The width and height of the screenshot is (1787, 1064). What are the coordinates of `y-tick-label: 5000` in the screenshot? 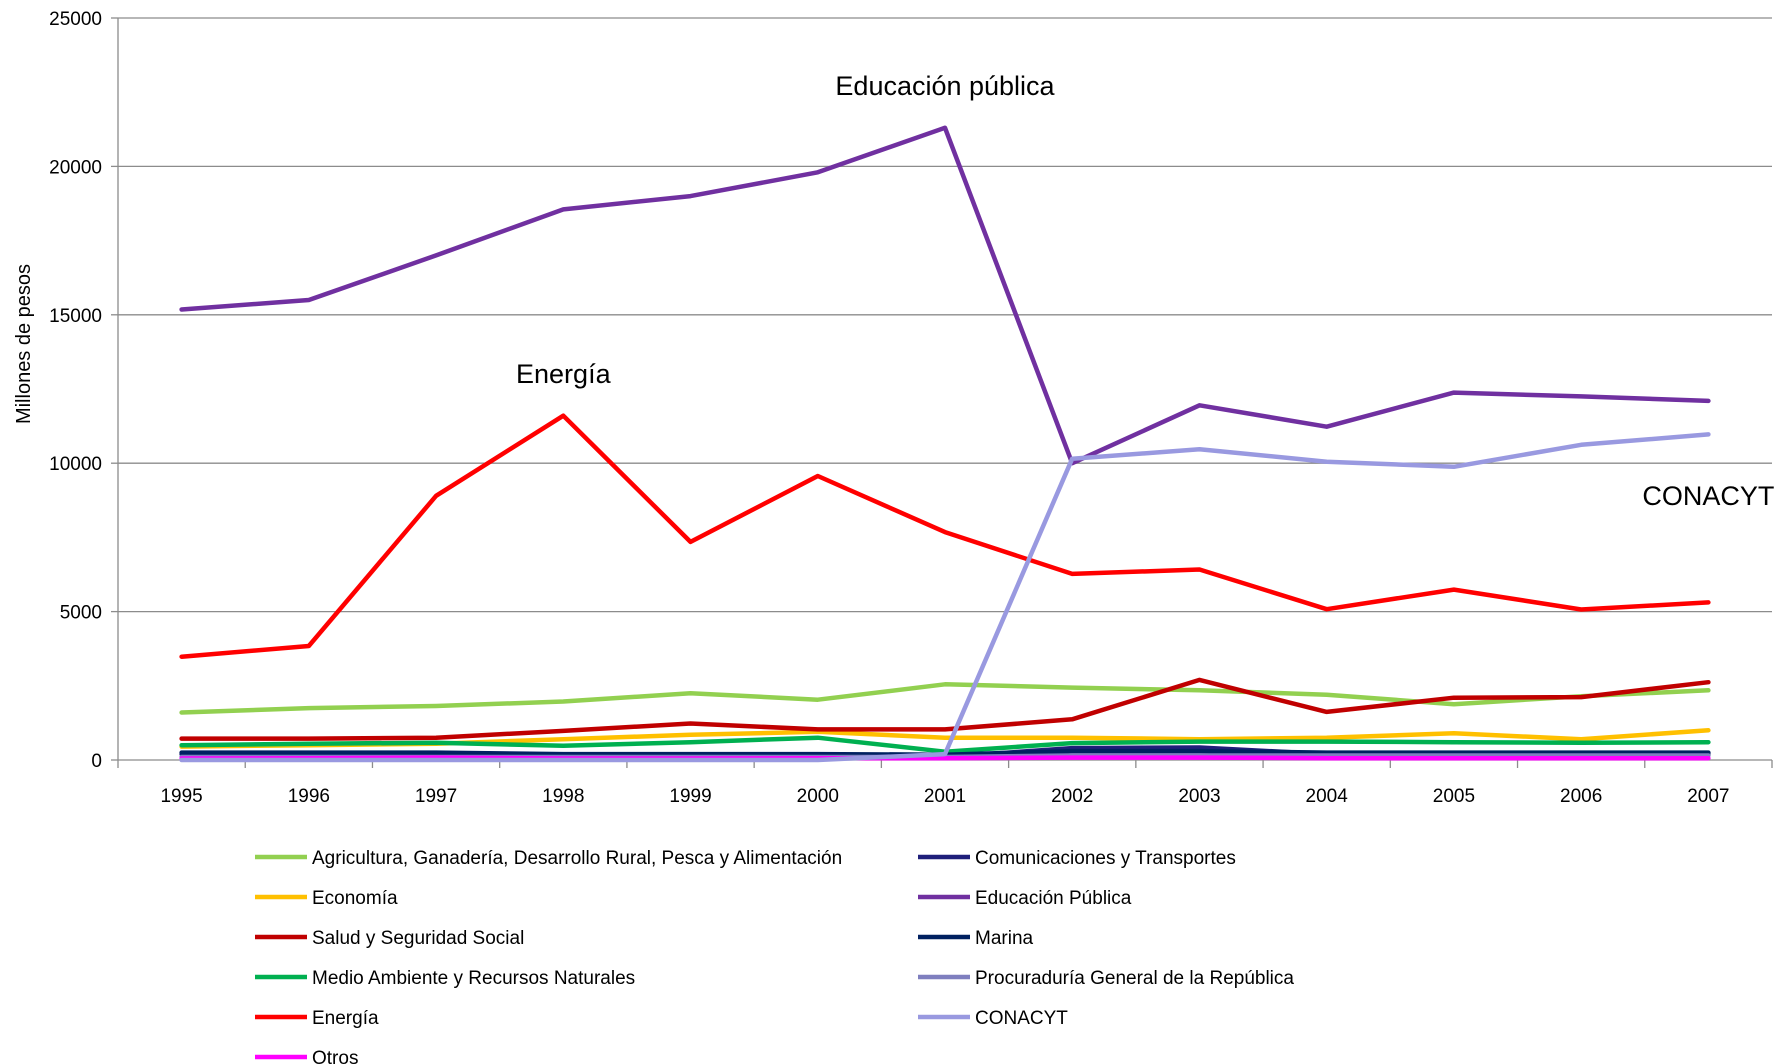 It's located at (81, 613).